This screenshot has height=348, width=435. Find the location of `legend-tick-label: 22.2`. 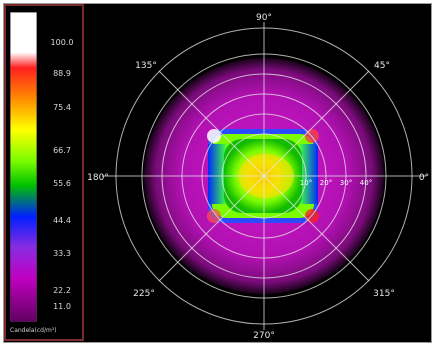

legend-tick-label: 22.2 is located at coordinates (62, 290).